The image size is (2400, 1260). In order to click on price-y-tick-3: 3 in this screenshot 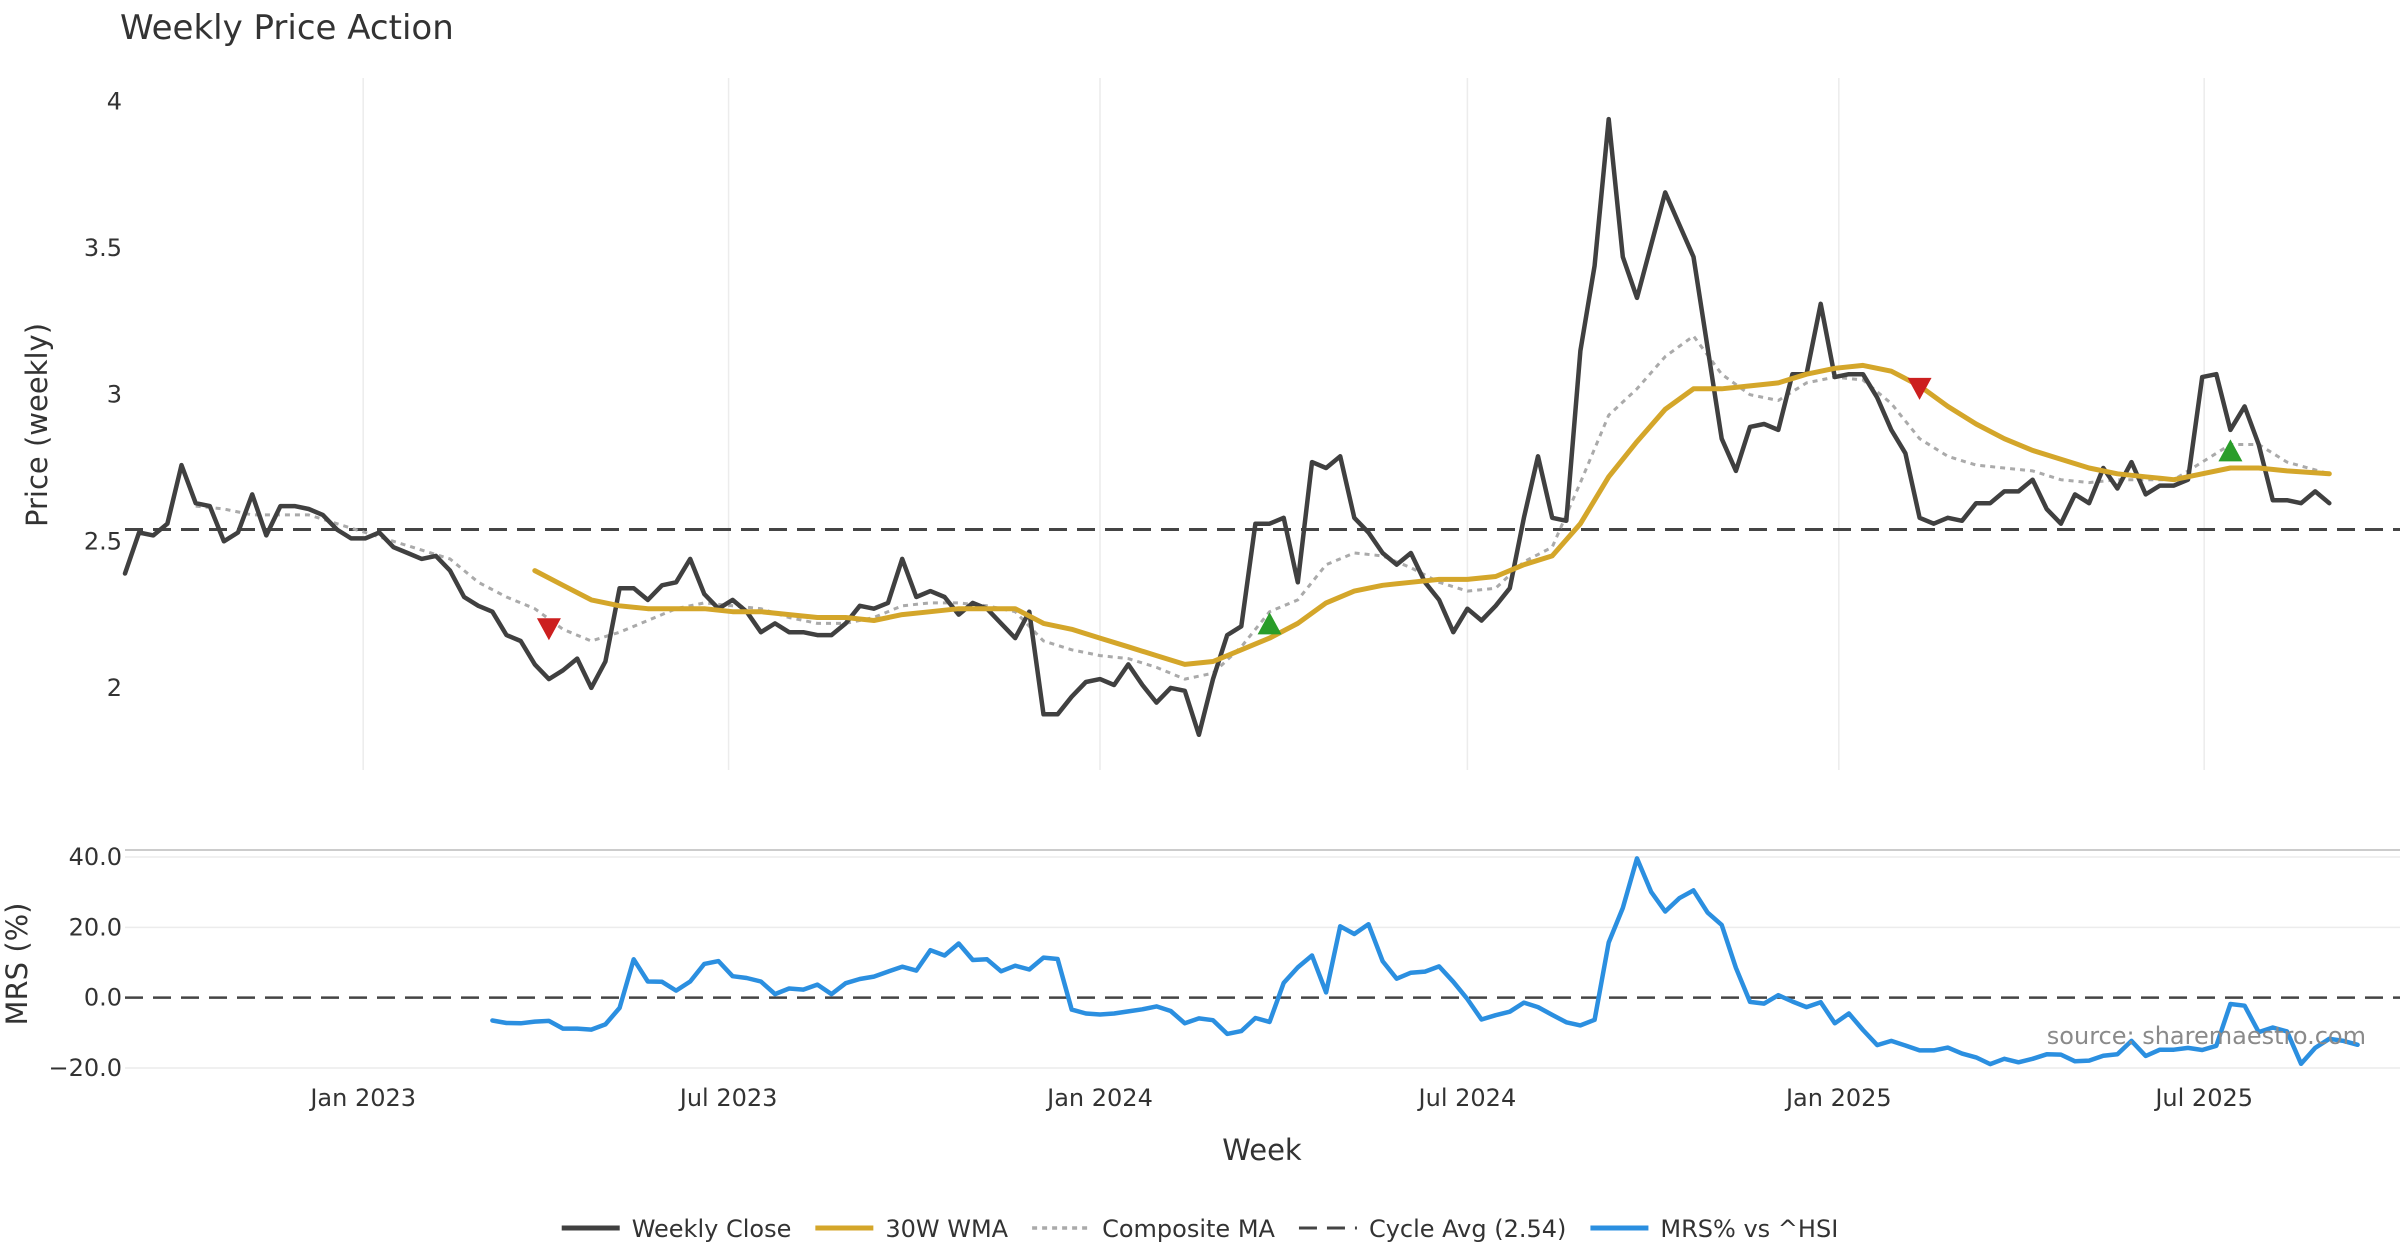, I will do `click(114, 395)`.